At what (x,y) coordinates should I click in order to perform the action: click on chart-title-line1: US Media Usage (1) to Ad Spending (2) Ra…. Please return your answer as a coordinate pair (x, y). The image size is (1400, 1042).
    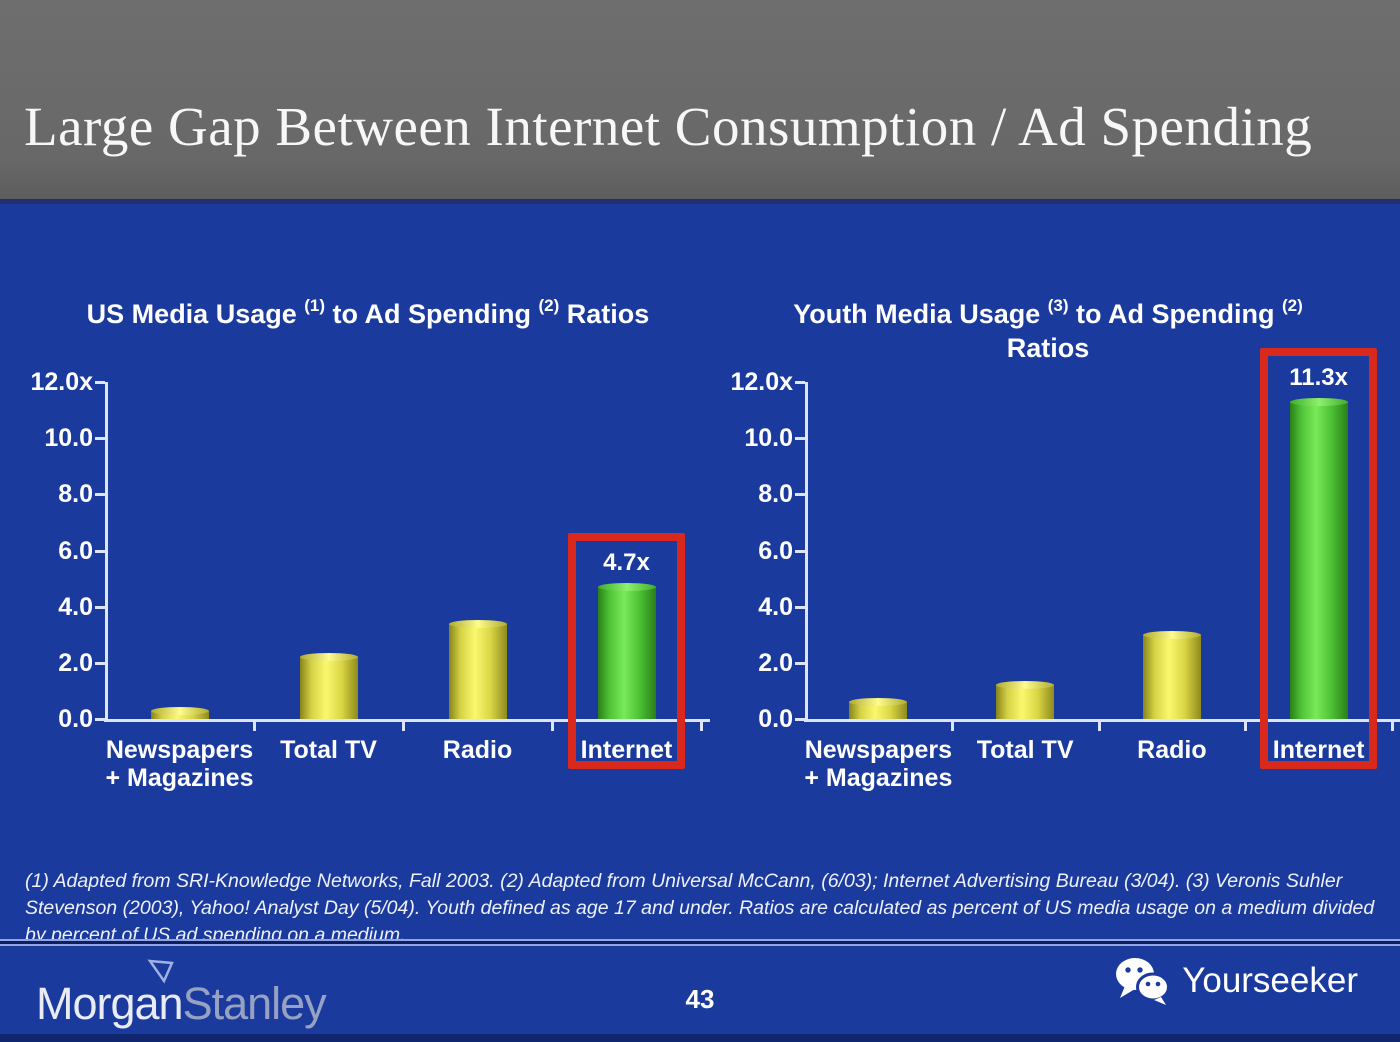
    Looking at the image, I should click on (368, 311).